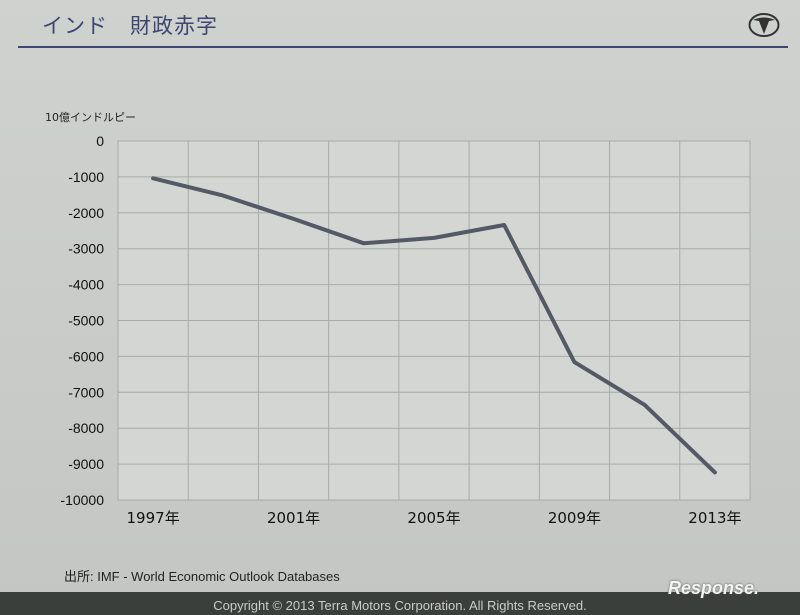 The image size is (800, 615). What do you see at coordinates (86, 356) in the screenshot?
I see `y-tick-label: -6000` at bounding box center [86, 356].